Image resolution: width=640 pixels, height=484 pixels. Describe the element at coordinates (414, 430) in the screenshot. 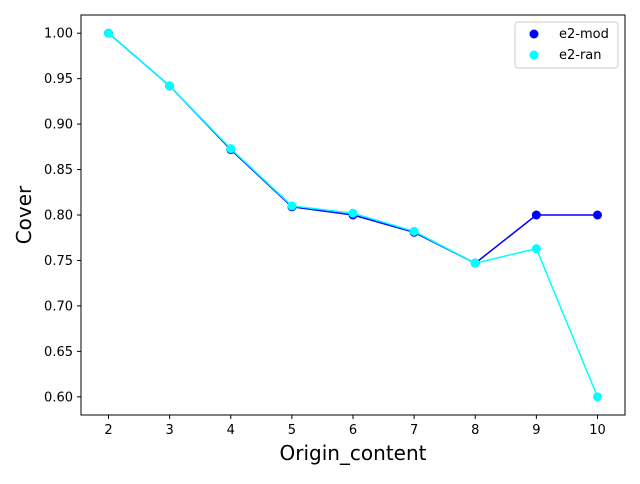

I see `x-tick-label: 7` at that location.